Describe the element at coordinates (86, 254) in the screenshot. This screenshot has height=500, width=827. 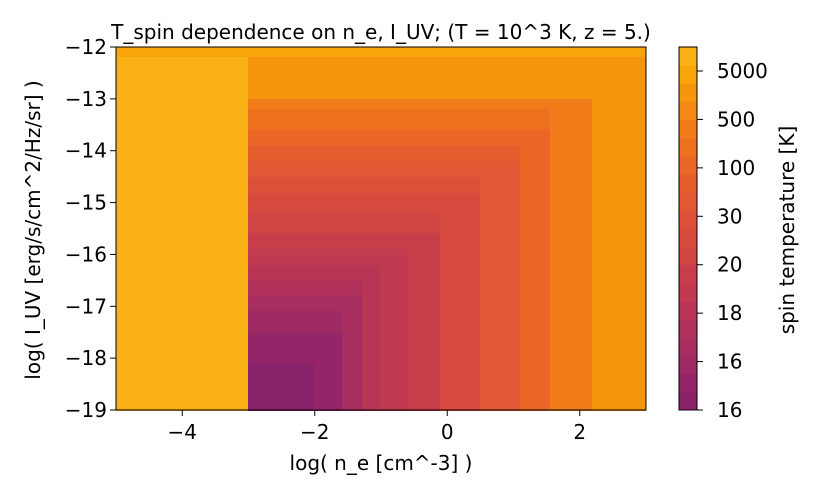
I see `y-tick-label: −16` at that location.